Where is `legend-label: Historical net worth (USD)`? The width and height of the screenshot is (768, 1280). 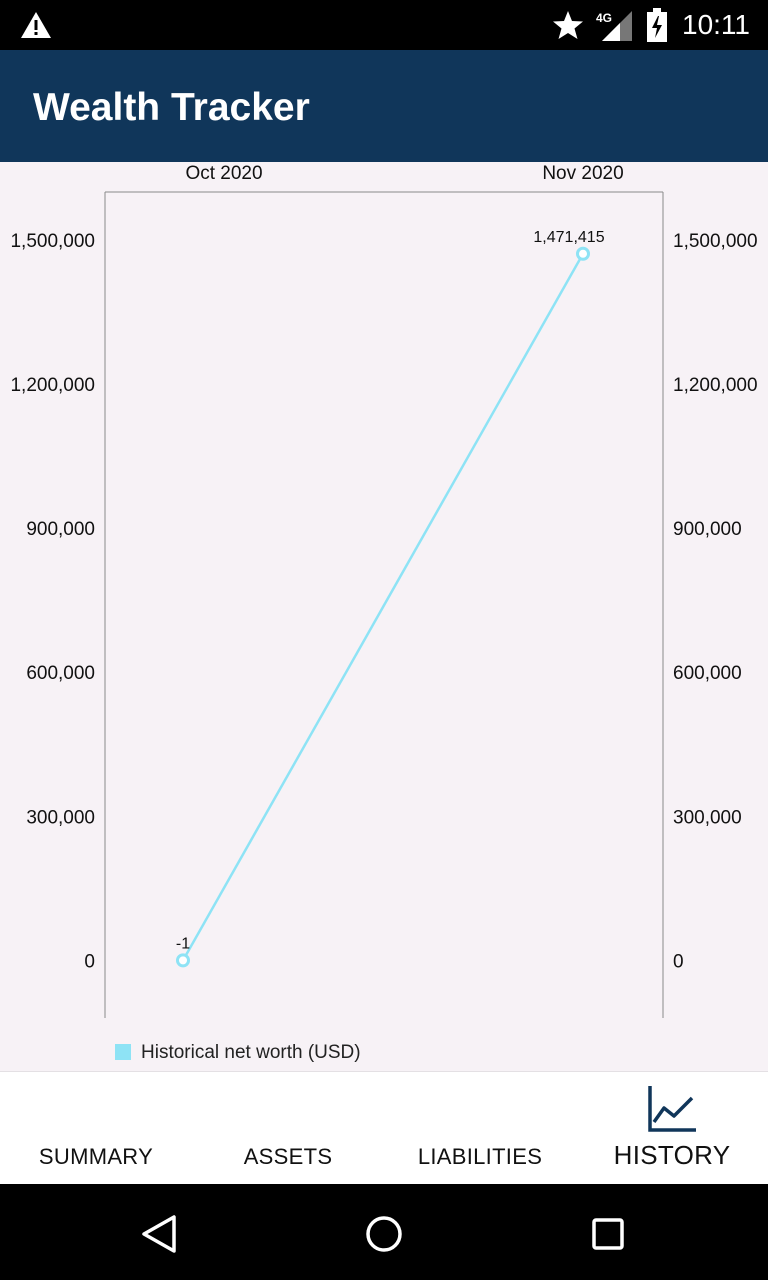
legend-label: Historical net worth (USD) is located at coordinates (251, 1052).